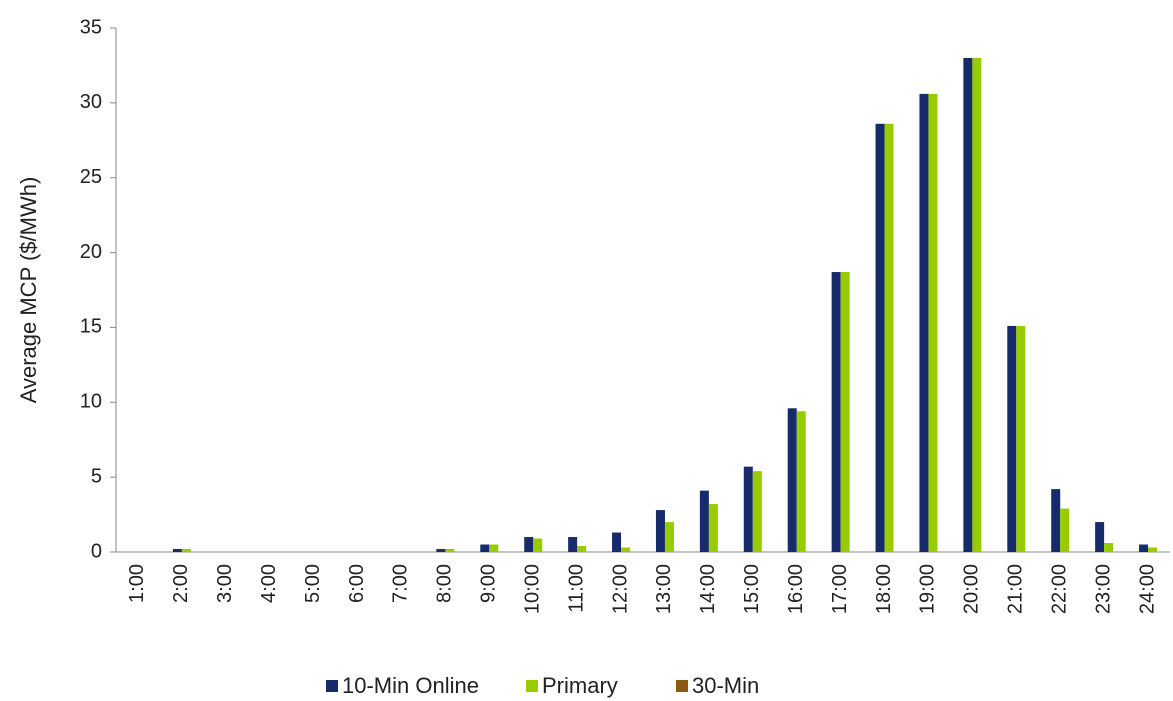  Describe the element at coordinates (664, 589) in the screenshot. I see `x-tick-label: 13:00` at that location.